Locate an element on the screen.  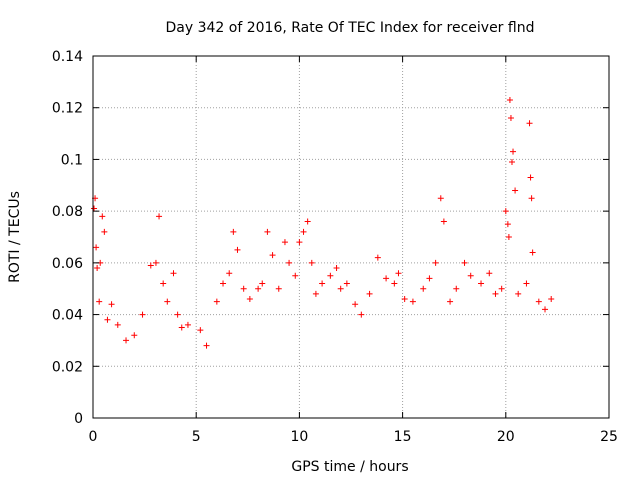
y-axis-label: ROTI / TECUs is located at coordinates (15, 237).